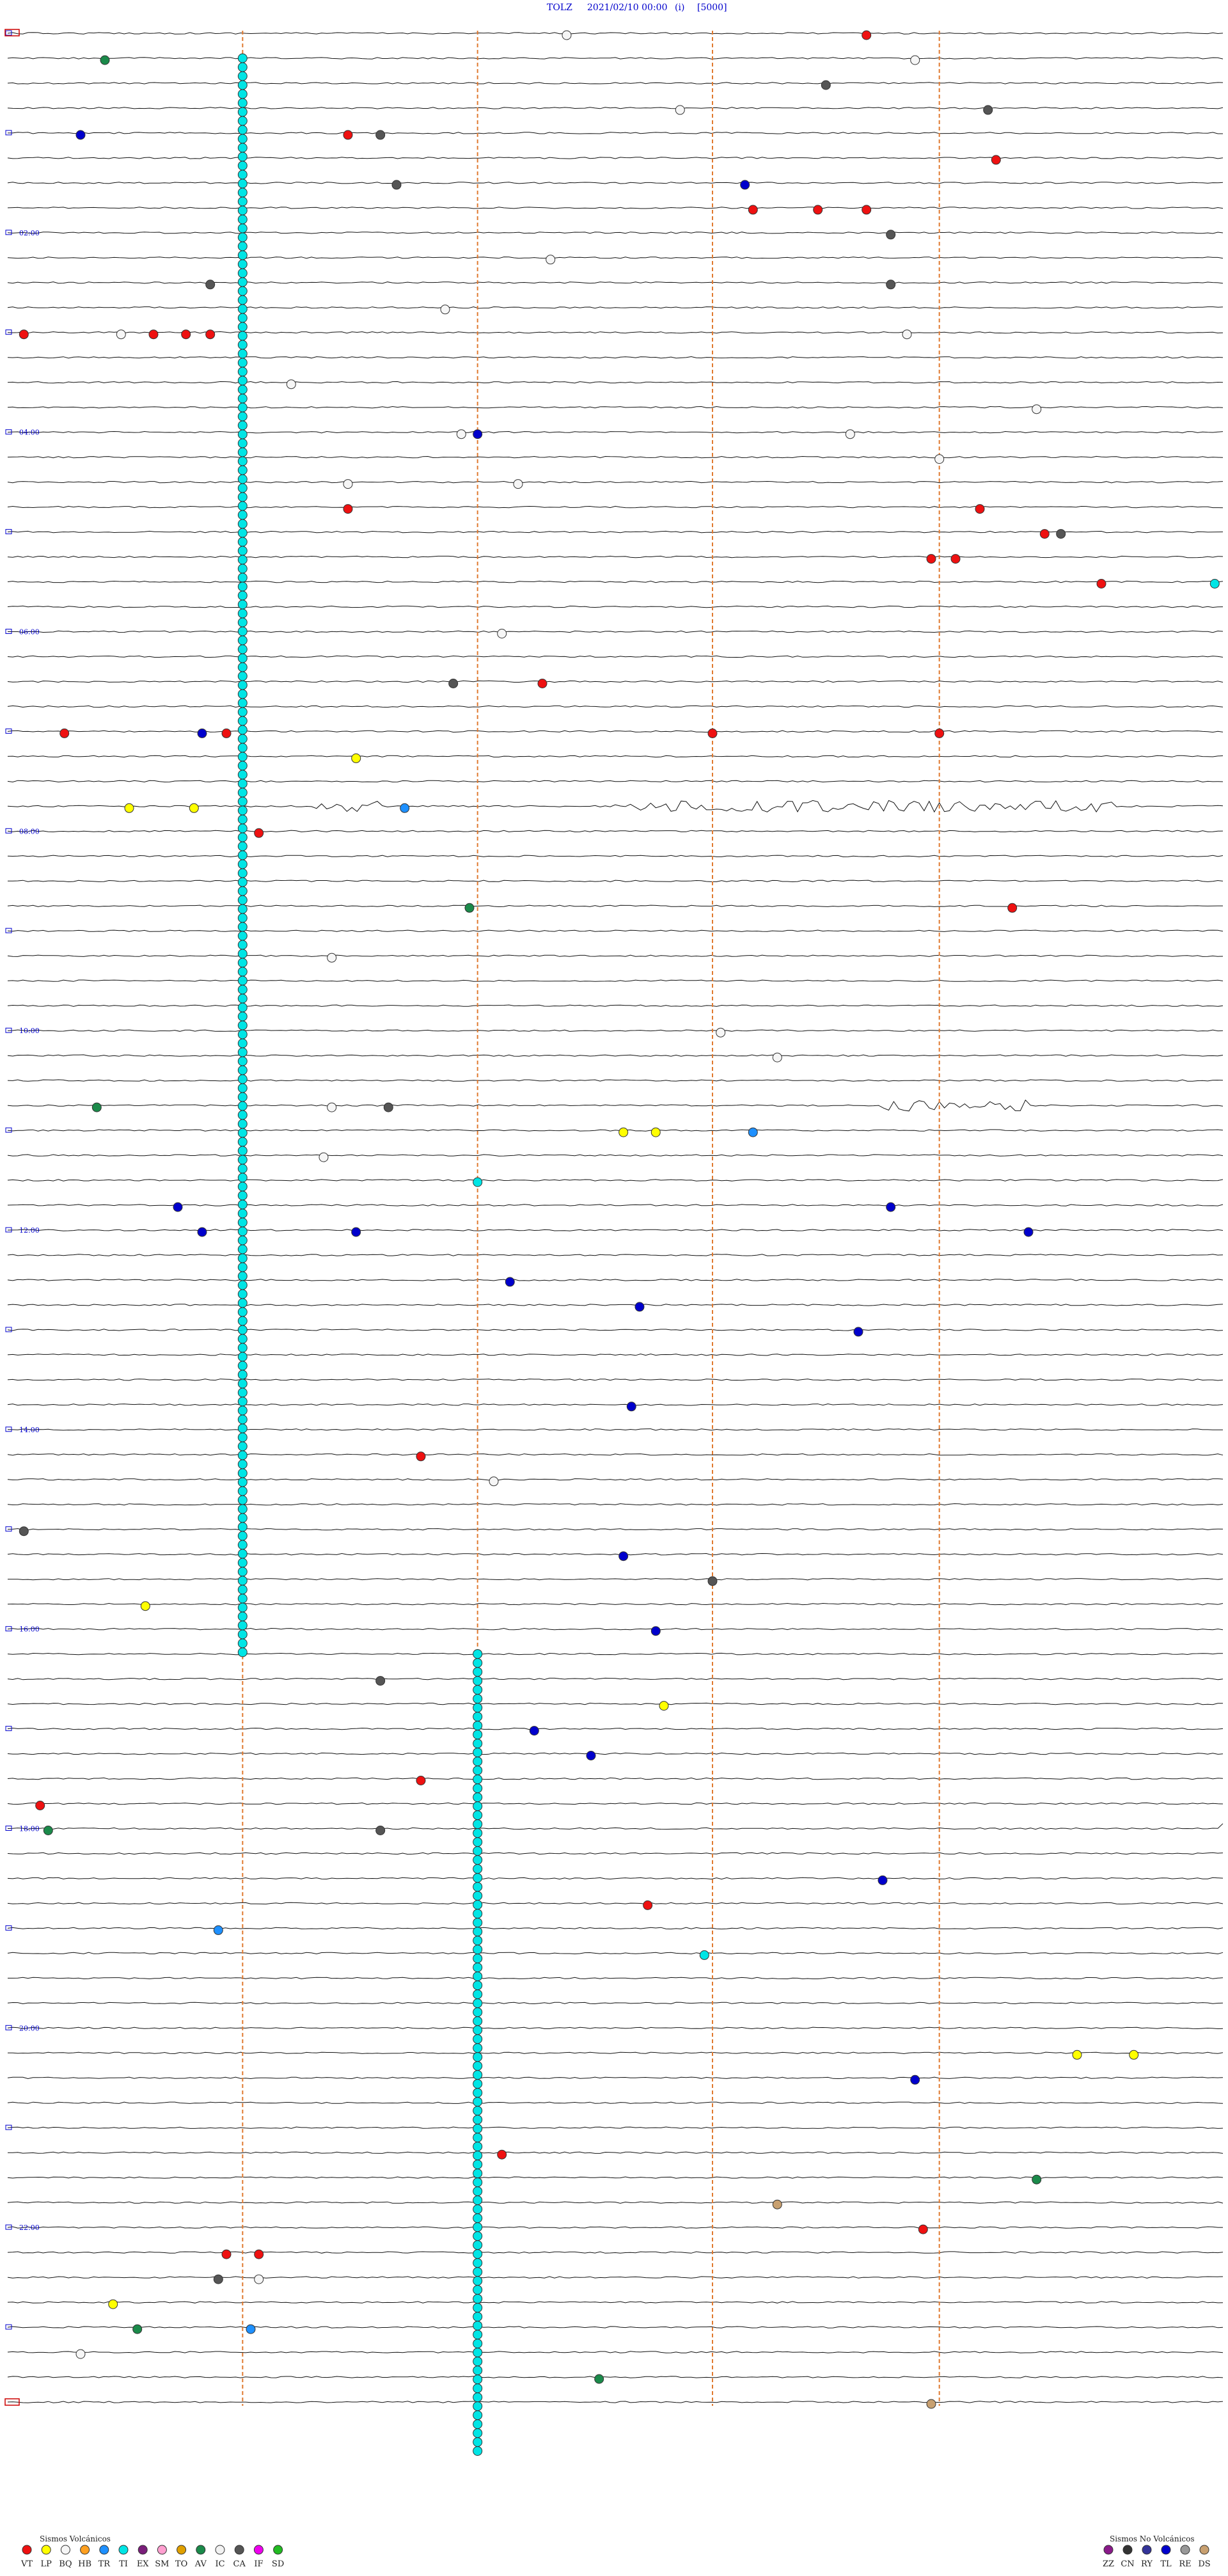 The image size is (1228, 2576). What do you see at coordinates (679, 8) in the screenshot?
I see `header-channel: (i)` at bounding box center [679, 8].